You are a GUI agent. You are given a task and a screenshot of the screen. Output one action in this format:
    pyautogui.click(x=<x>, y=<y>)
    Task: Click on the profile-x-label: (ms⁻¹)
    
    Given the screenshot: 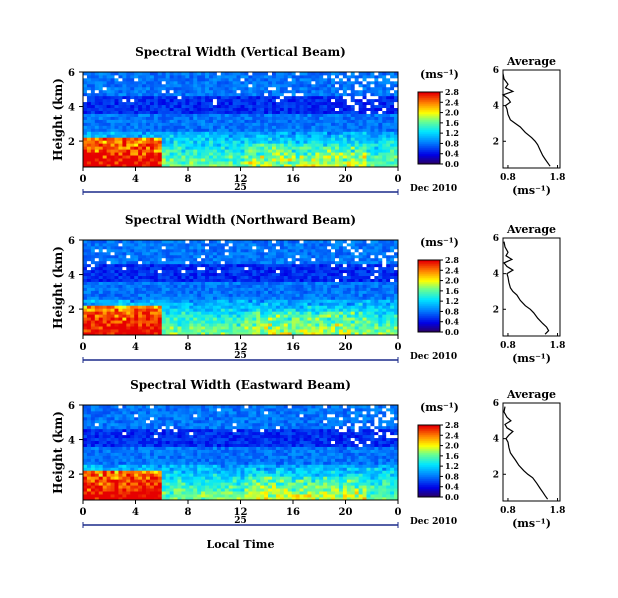 What is the action you would take?
    pyautogui.click(x=531, y=190)
    